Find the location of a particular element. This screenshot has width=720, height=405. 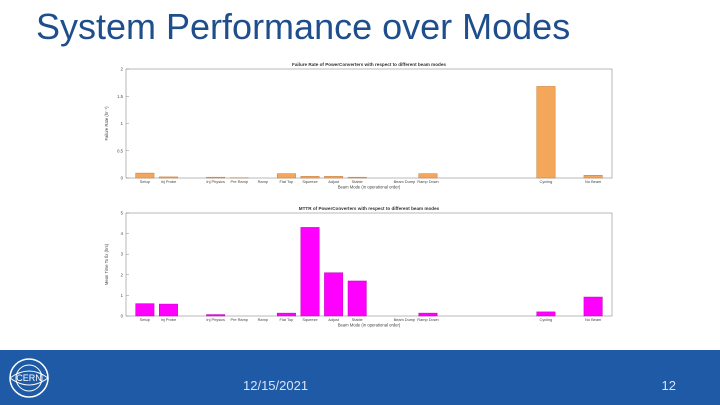

mttr-xtick-label: Flat Top is located at coordinates (287, 319).